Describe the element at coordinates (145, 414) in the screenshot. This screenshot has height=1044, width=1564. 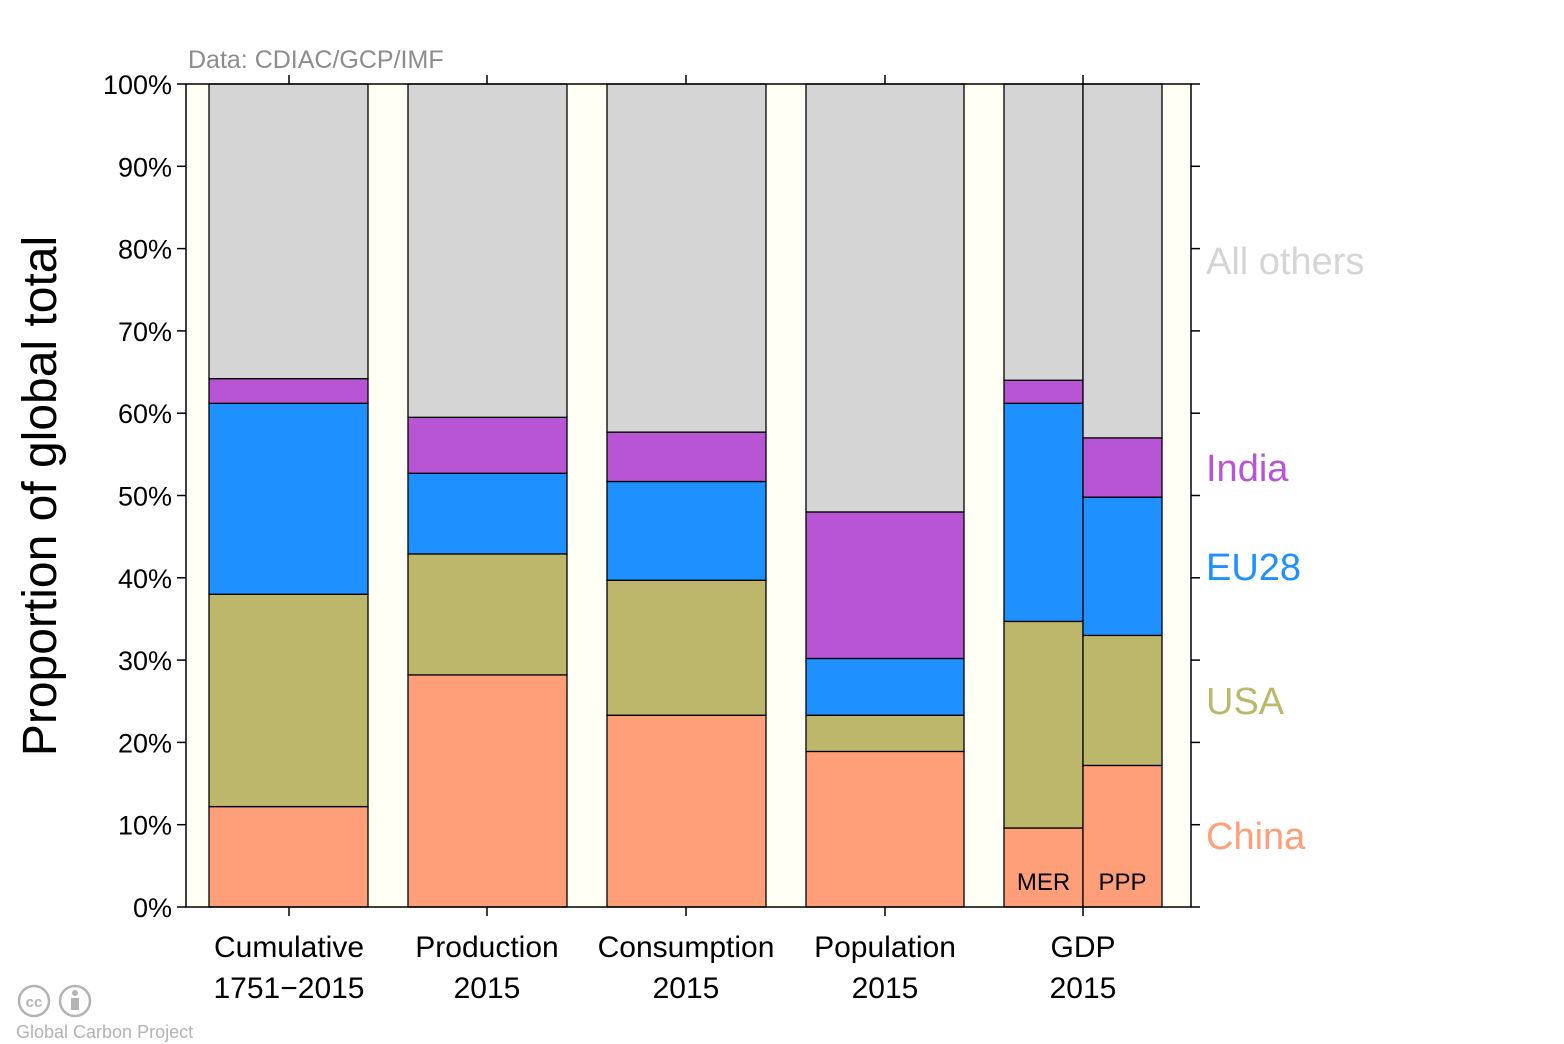
I see `y-tick-label: 60%` at that location.